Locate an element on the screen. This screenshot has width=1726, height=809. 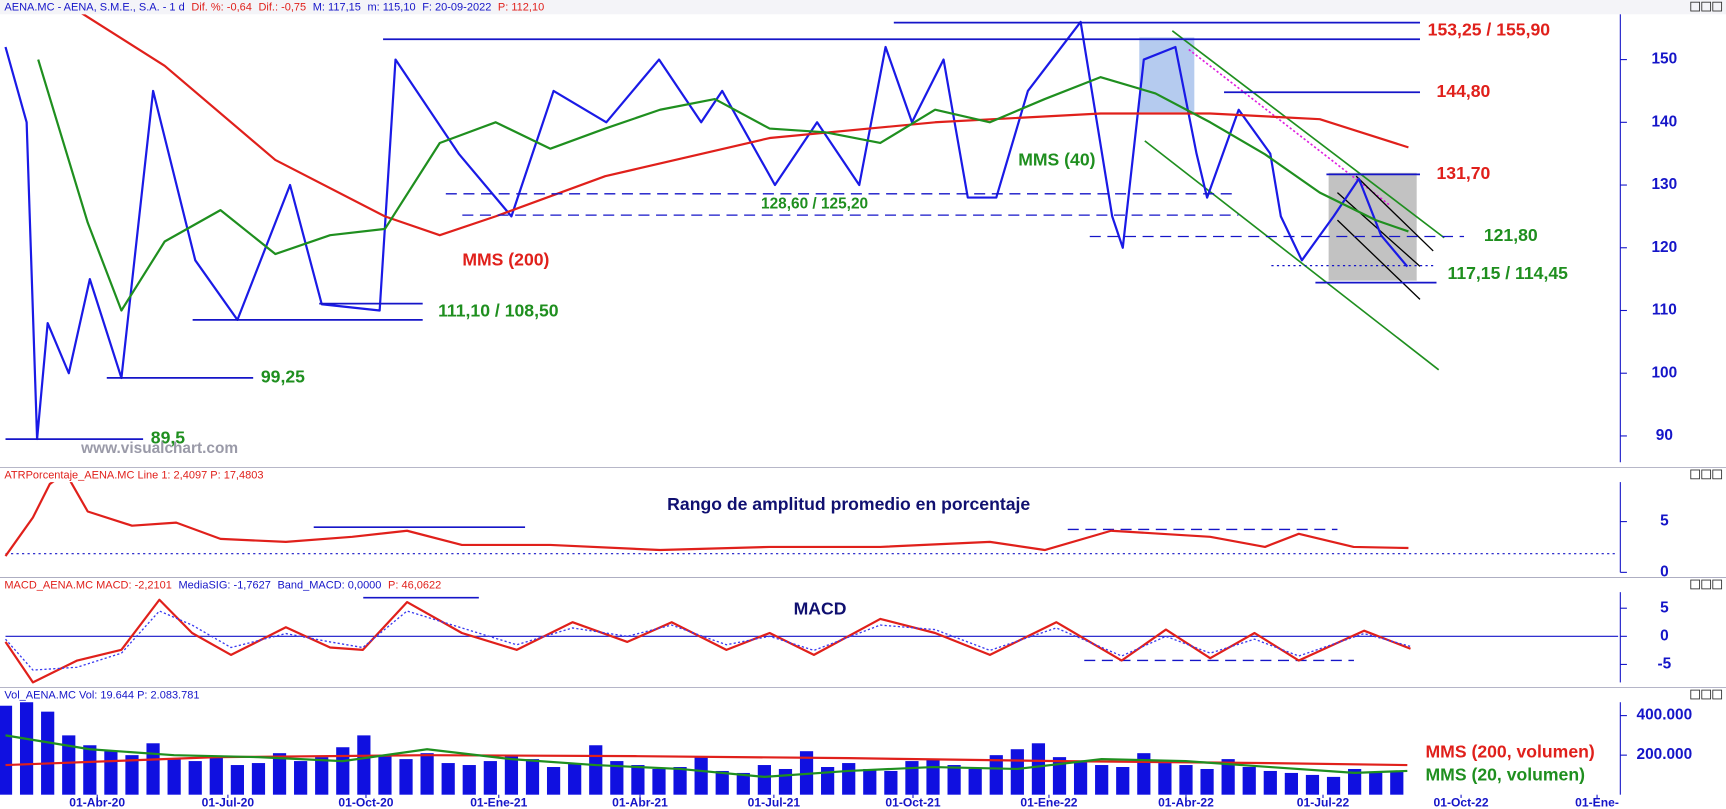
header-item: Band_MACD: 0,0000 is located at coordinates (329, 585).